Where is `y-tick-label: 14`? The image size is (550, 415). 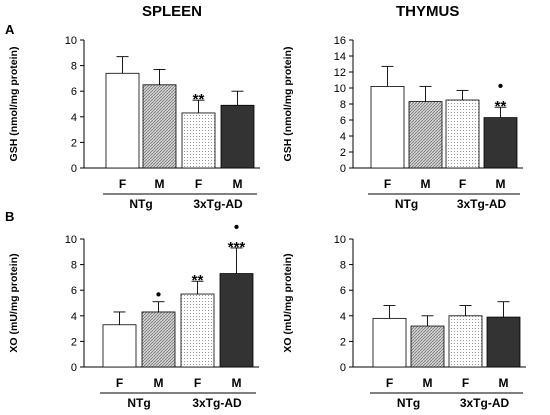
y-tick-label: 14 is located at coordinates (340, 57).